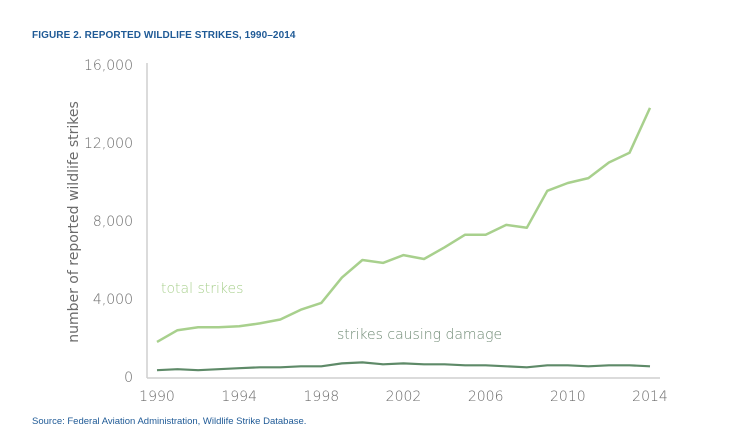 This screenshot has height=444, width=730. I want to click on y-tick-label: 16,000, so click(108, 66).